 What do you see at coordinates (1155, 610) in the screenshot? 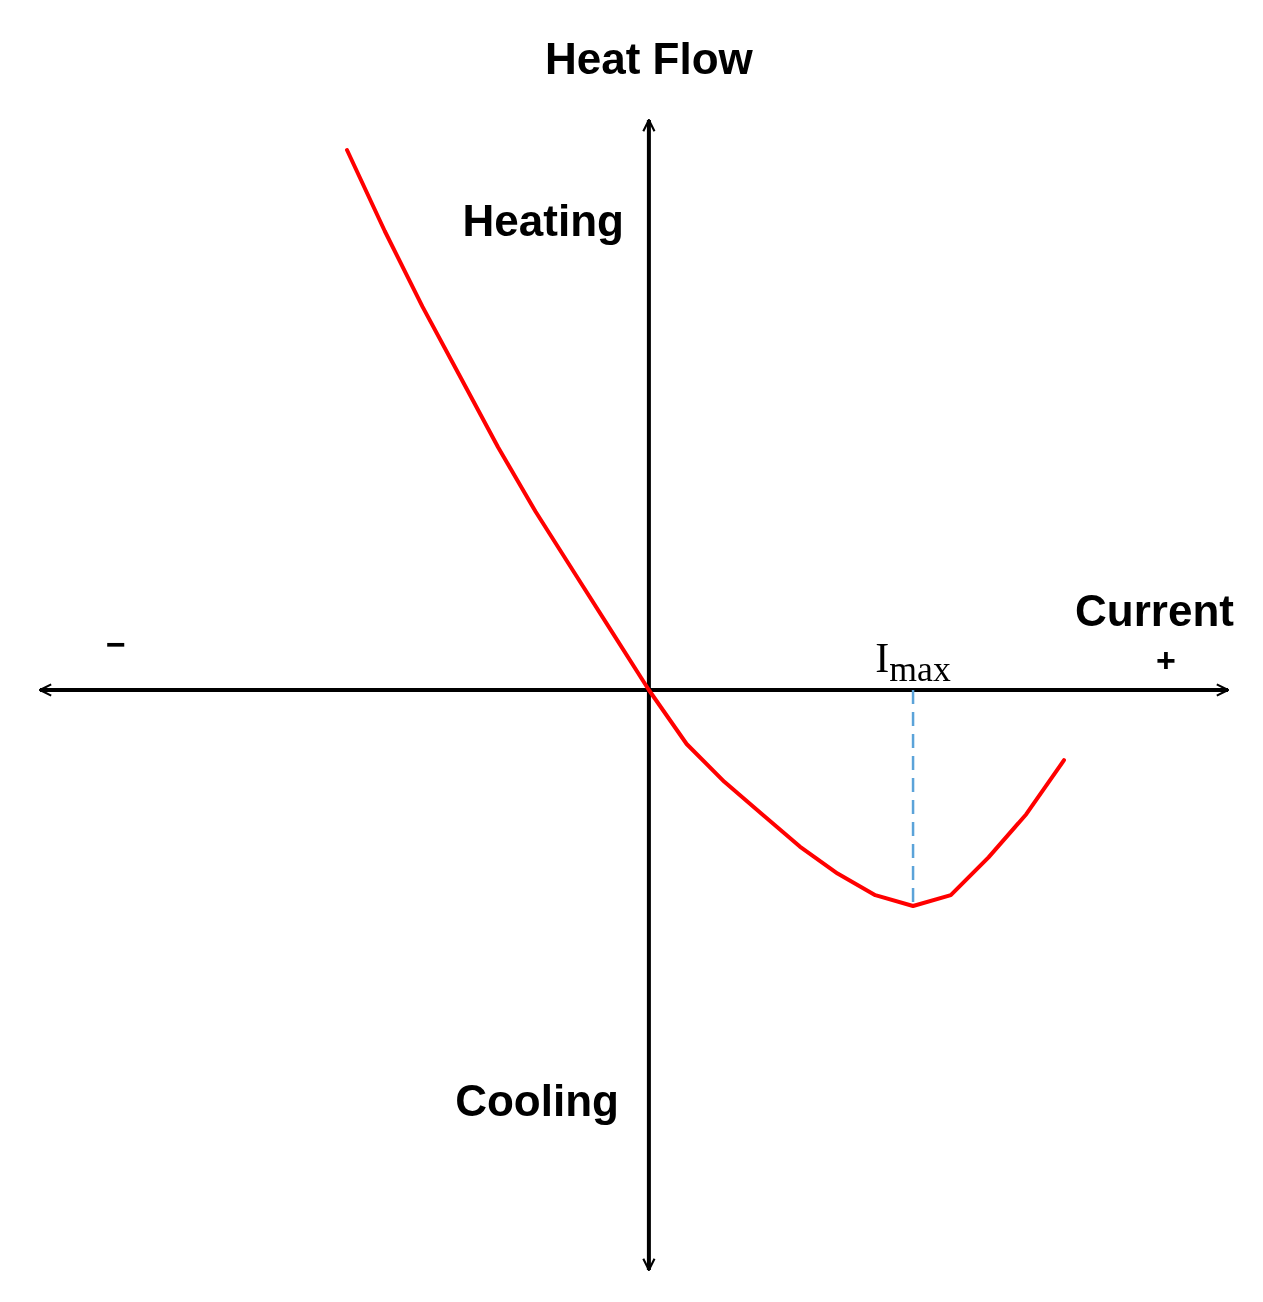
I see `x-axis-title: Current` at bounding box center [1155, 610].